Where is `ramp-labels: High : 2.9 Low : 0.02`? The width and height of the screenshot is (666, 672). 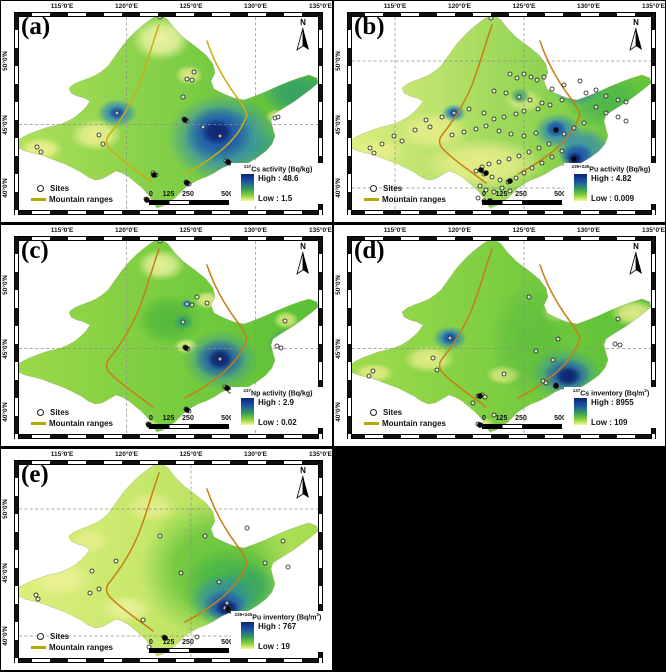 ramp-labels: High : 2.9 Low : 0.02 is located at coordinates (277, 412).